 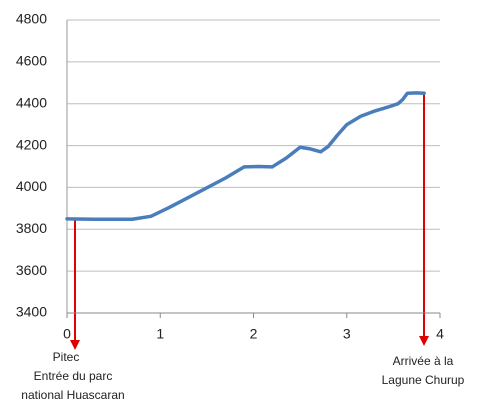 I want to click on y-tick-label: 4600, so click(x=31, y=61).